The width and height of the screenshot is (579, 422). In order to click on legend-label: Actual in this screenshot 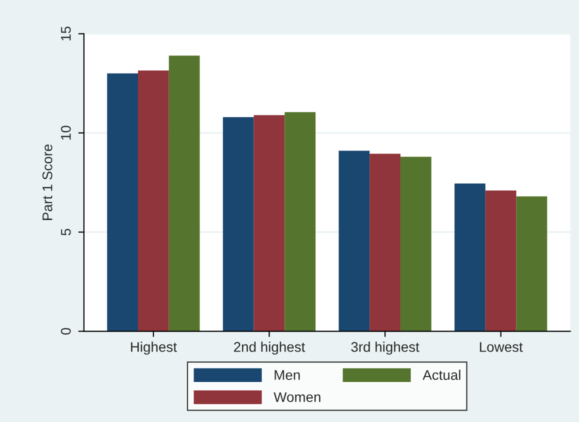, I will do `click(441, 375)`.